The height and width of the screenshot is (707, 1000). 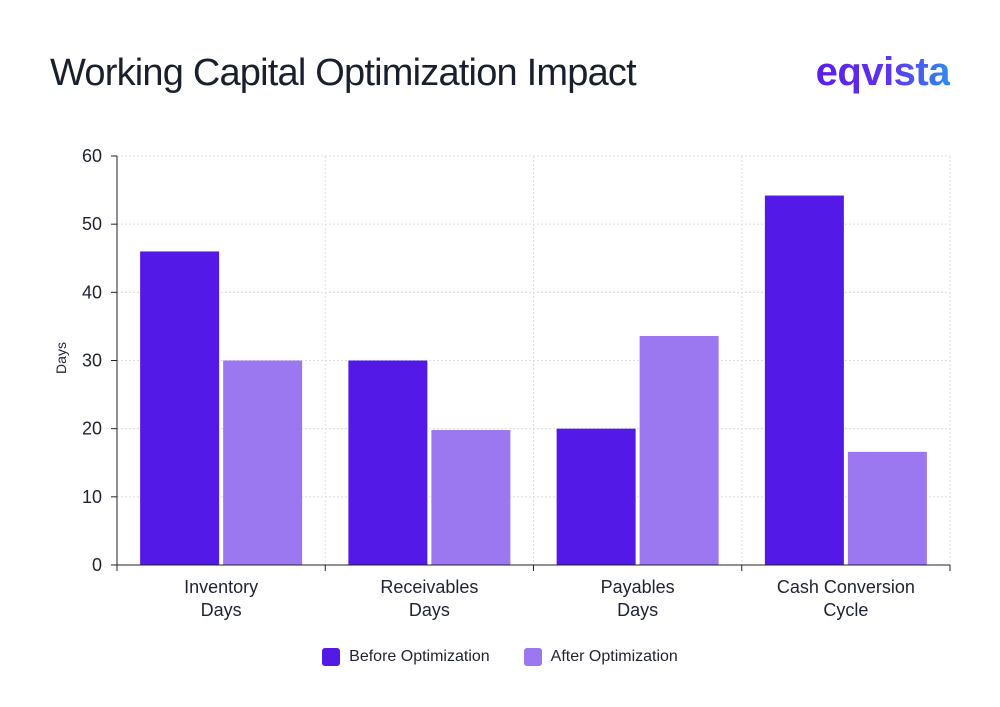 I want to click on legend-item-before: Before Optimization, so click(x=406, y=657).